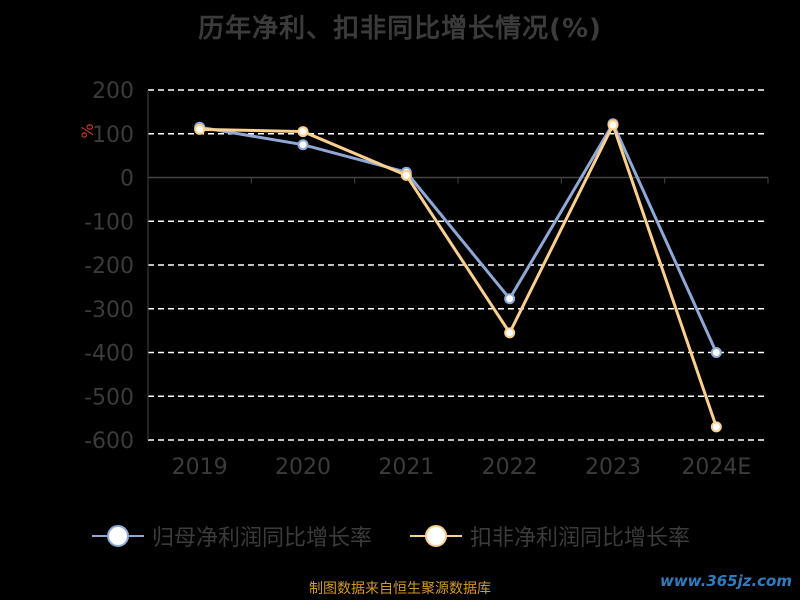 The height and width of the screenshot is (600, 800). Describe the element at coordinates (200, 467) in the screenshot. I see `x-tick-label: 2019` at that location.